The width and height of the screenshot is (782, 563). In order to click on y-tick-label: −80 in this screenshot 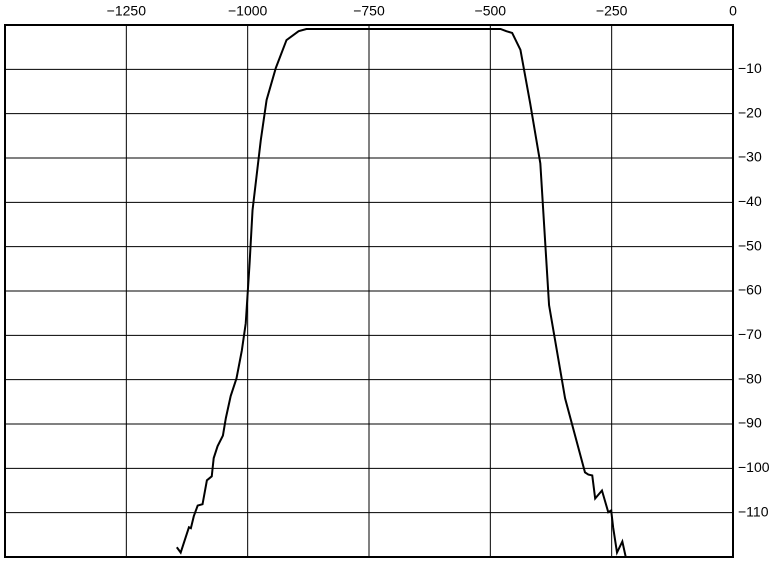, I will do `click(750, 378)`.